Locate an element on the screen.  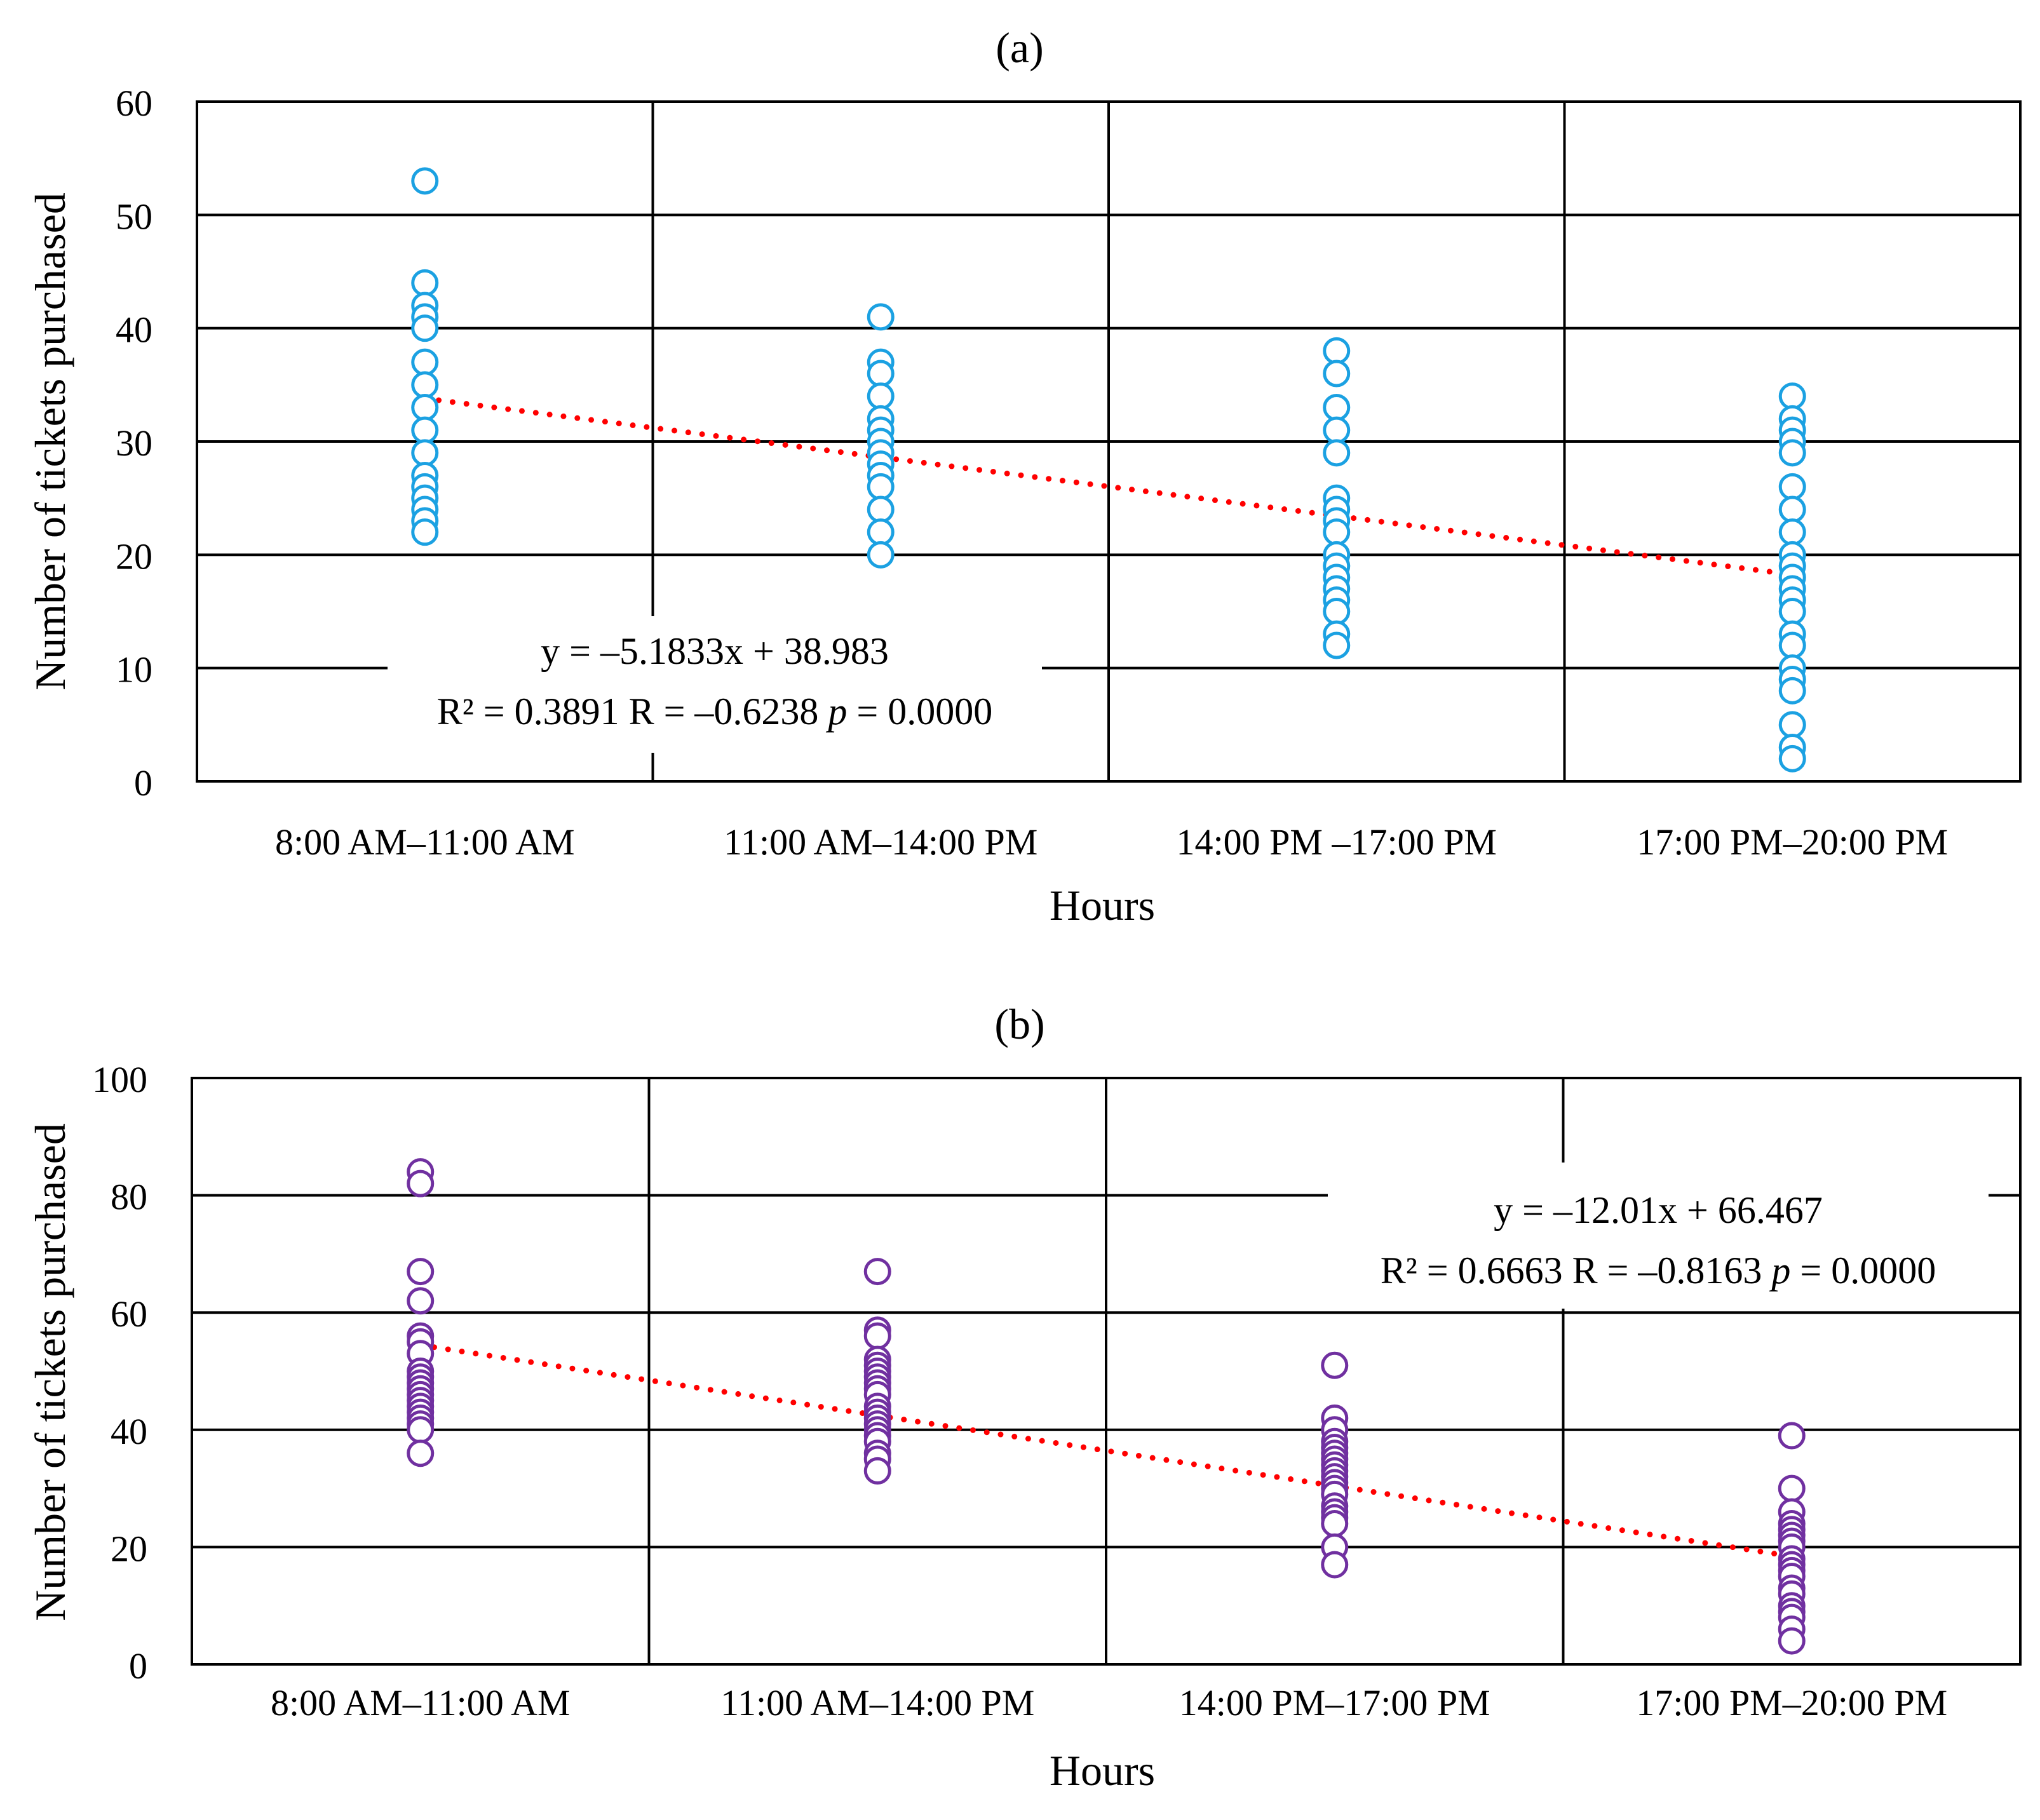
y-tick-label: 10 is located at coordinates (134, 670).